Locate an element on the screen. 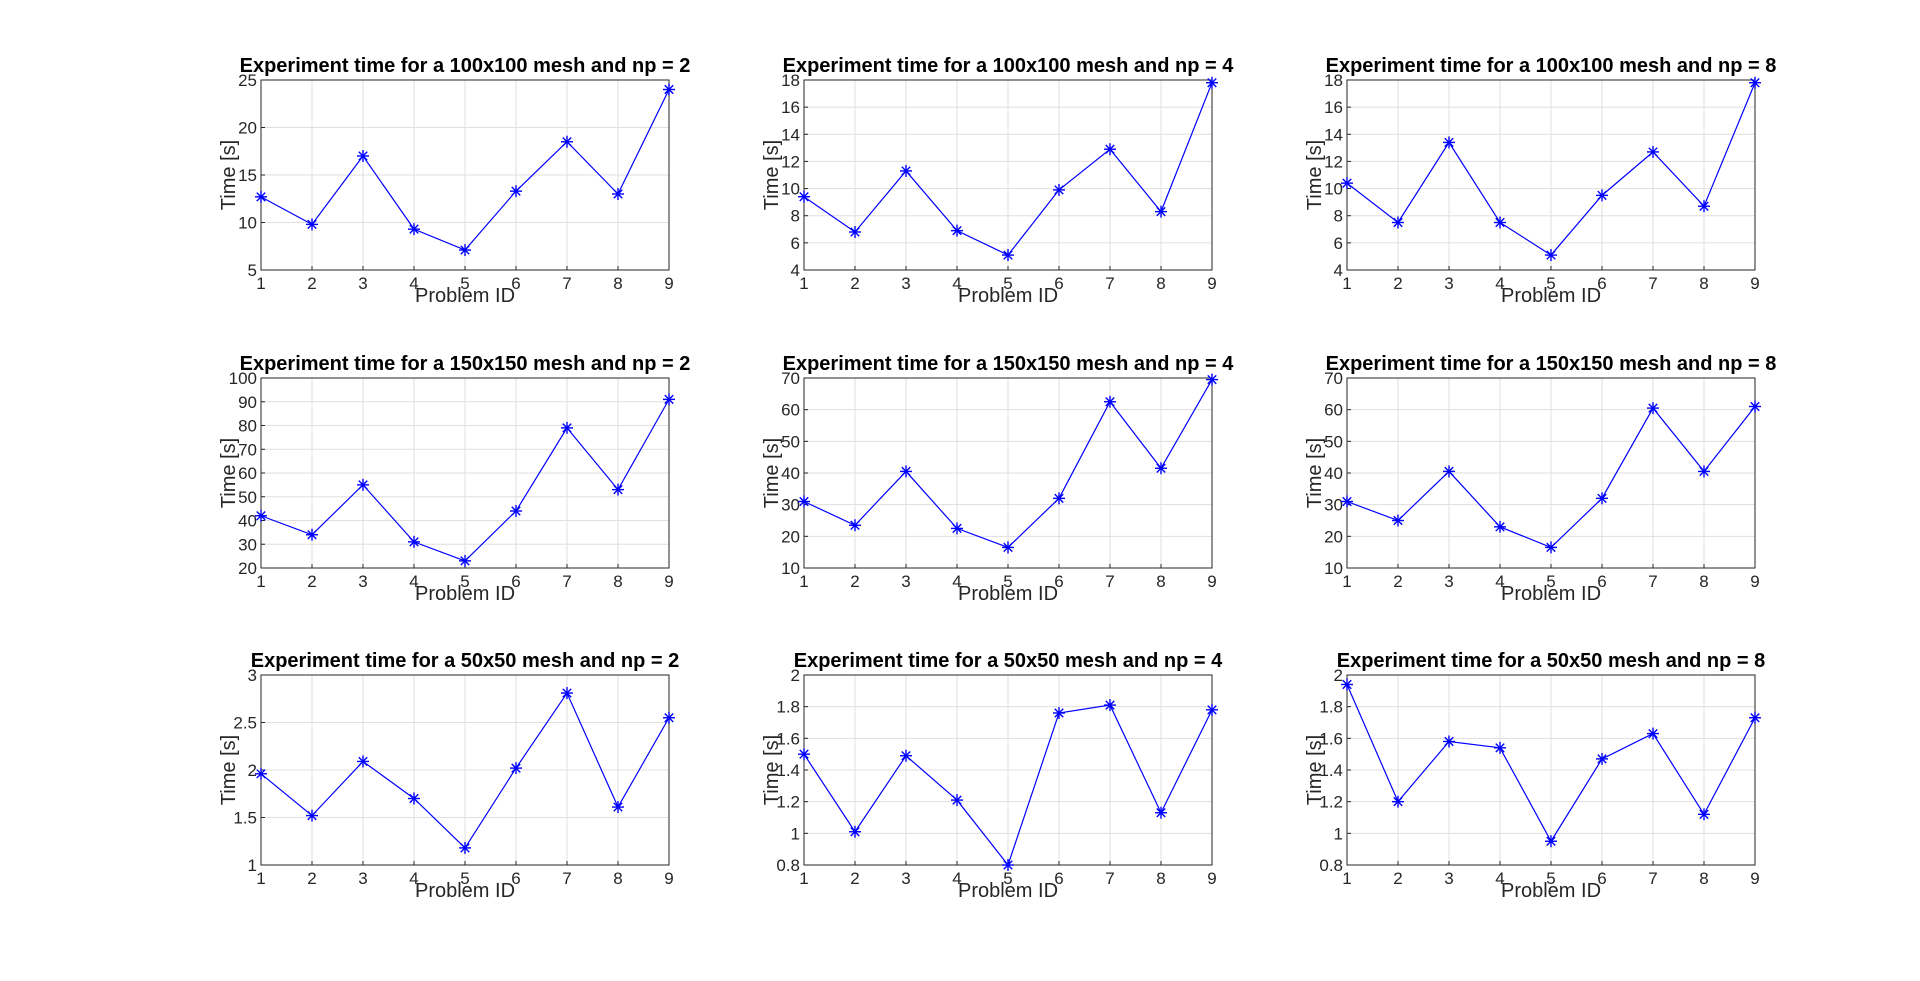  y-tick-label: 15 is located at coordinates (247, 175).